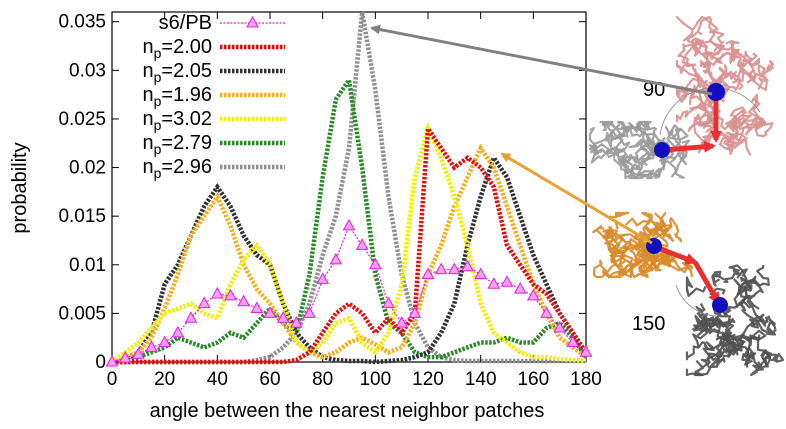 This screenshot has height=429, width=786. What do you see at coordinates (428, 379) in the screenshot?
I see `x-tick-label: 120` at bounding box center [428, 379].